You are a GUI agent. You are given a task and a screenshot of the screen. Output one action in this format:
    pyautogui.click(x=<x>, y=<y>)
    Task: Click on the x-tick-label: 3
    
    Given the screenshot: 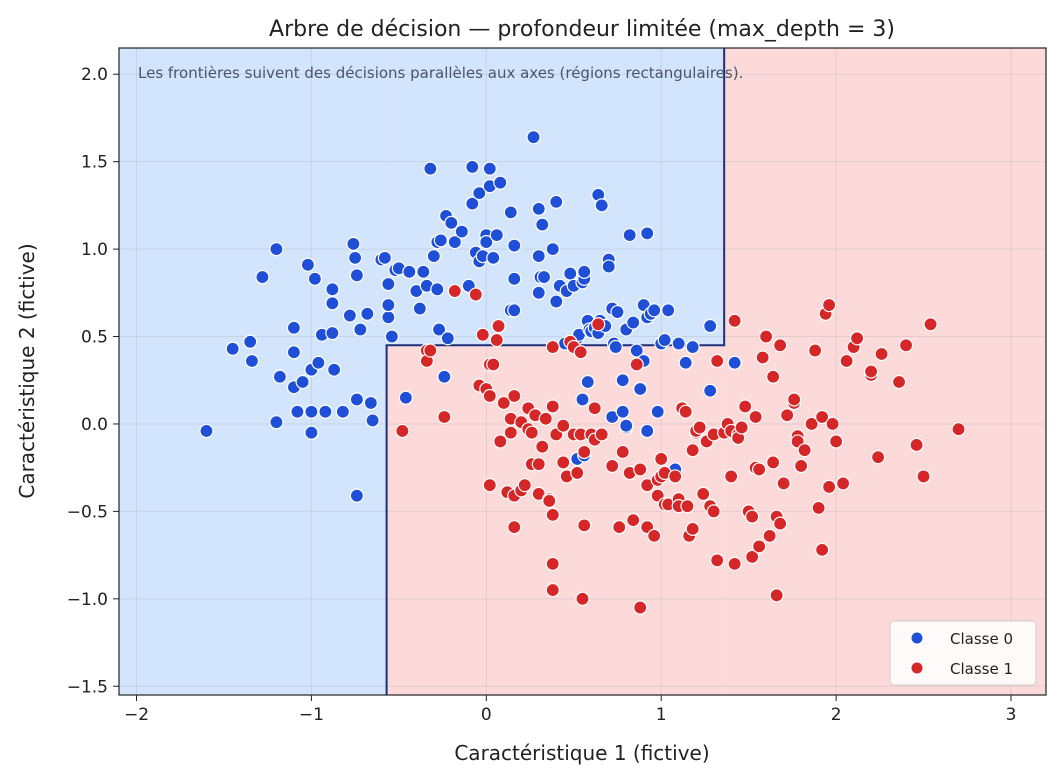 What is the action you would take?
    pyautogui.click(x=1011, y=715)
    